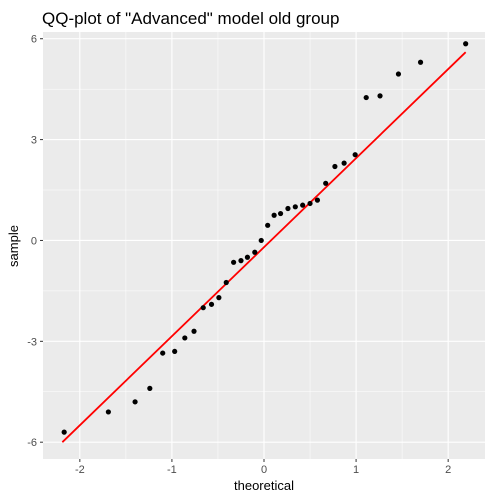 This screenshot has width=500, height=500. I want to click on x-tick-label: -1, so click(172, 470).